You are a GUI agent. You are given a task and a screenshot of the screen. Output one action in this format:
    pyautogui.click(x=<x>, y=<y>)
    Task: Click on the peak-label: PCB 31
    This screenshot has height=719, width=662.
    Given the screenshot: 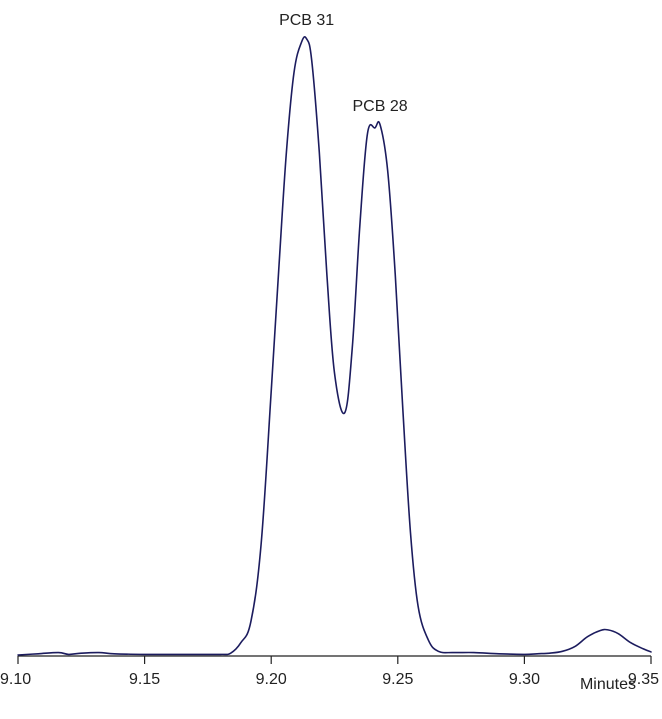 What is the action you would take?
    pyautogui.click(x=306, y=20)
    